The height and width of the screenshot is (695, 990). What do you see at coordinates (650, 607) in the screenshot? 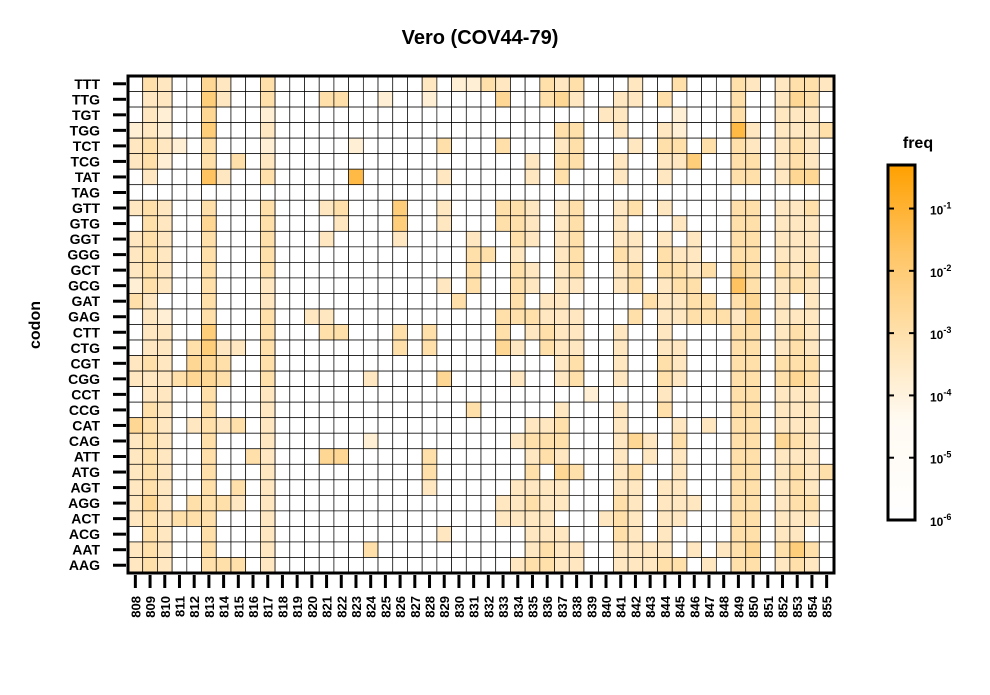
I see `x-tick-label-843: 843` at bounding box center [650, 607].